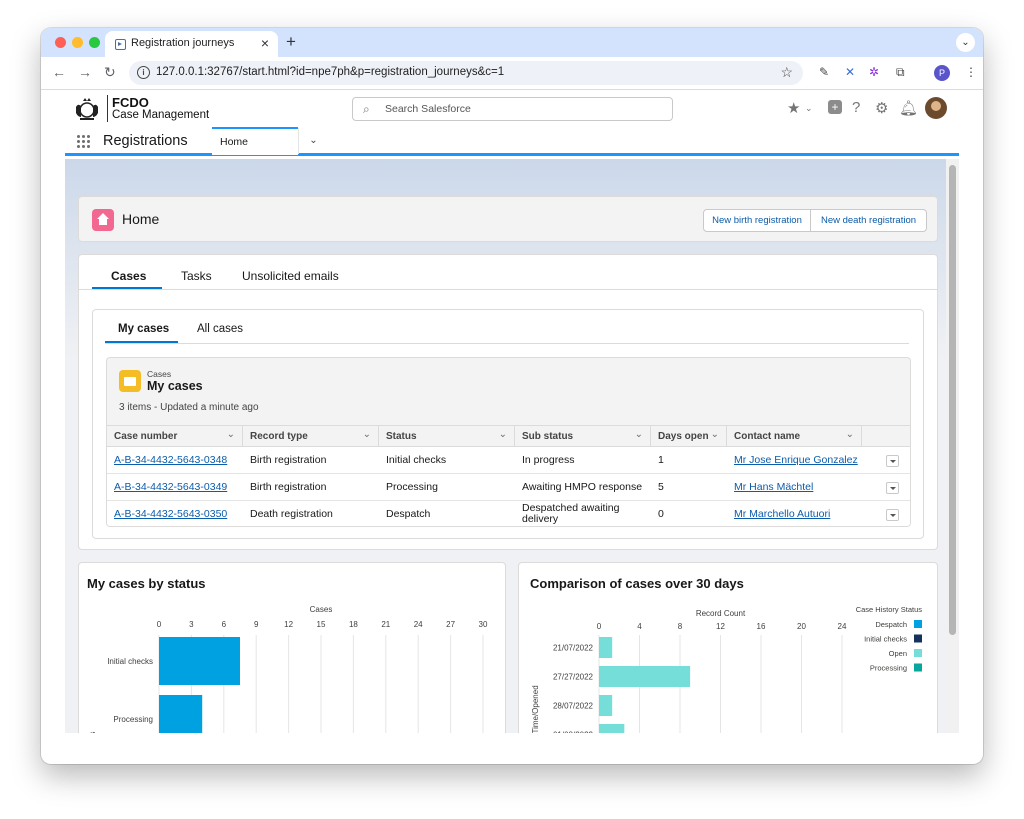  What do you see at coordinates (796, 460) in the screenshot?
I see `contact-name-link: Mr Jose Enrique Gonzalez` at bounding box center [796, 460].